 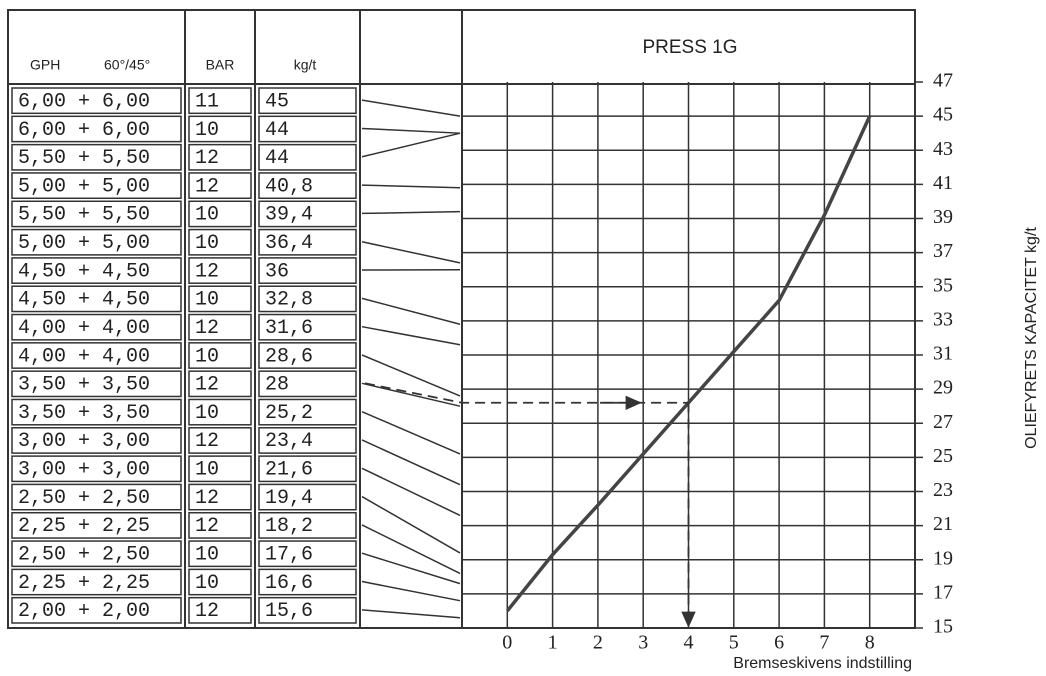 I want to click on table-cell: 45, so click(x=277, y=101).